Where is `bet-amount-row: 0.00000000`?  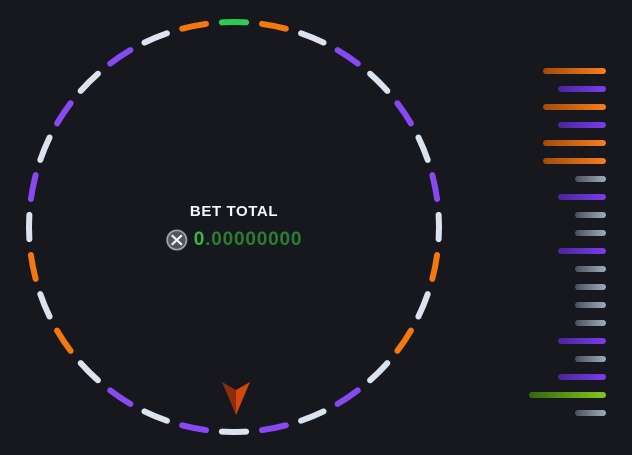 bet-amount-row: 0.00000000 is located at coordinates (234, 240).